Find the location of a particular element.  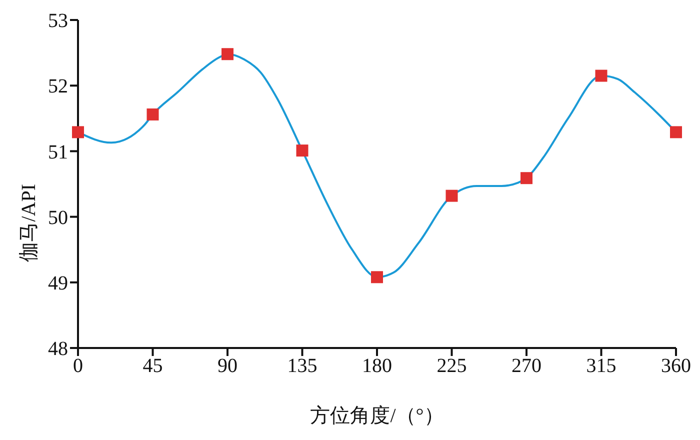

x-tick-label: 135 is located at coordinates (302, 366).